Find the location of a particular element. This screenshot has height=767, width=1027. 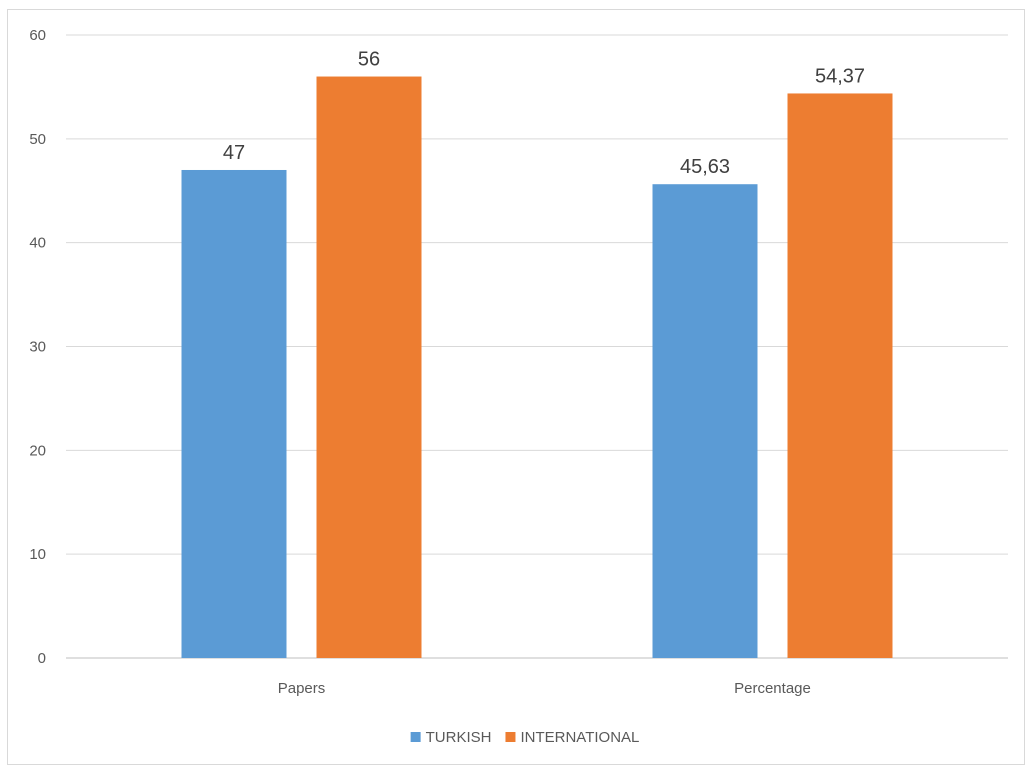

bar-turkish-percentage is located at coordinates (705, 421).